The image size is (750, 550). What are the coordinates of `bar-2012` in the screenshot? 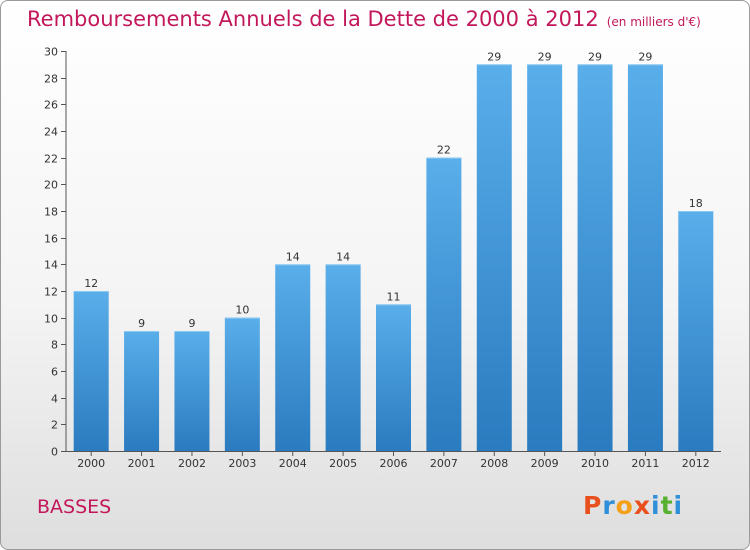 It's located at (696, 331).